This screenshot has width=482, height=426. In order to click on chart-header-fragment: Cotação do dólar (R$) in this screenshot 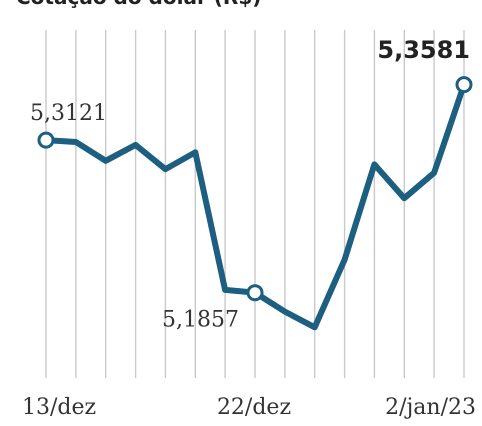, I will do `click(138, 4)`.